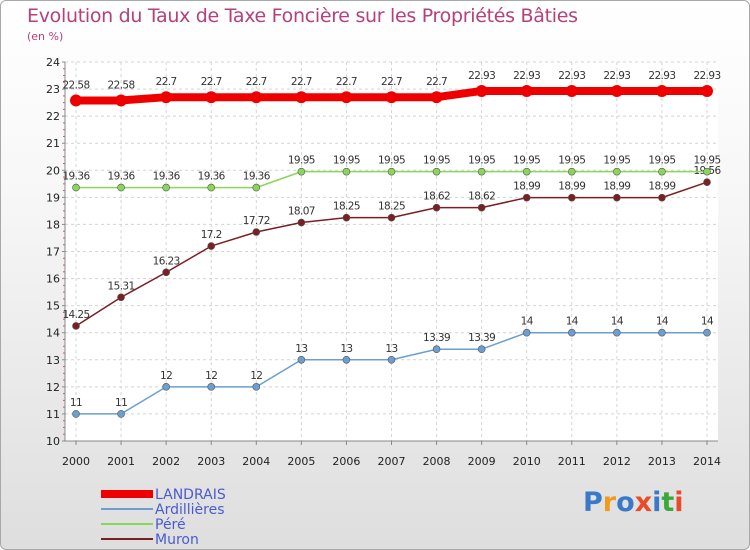 This screenshot has width=750, height=550. Describe the element at coordinates (617, 461) in the screenshot. I see `x-tick-label: 2012` at that location.